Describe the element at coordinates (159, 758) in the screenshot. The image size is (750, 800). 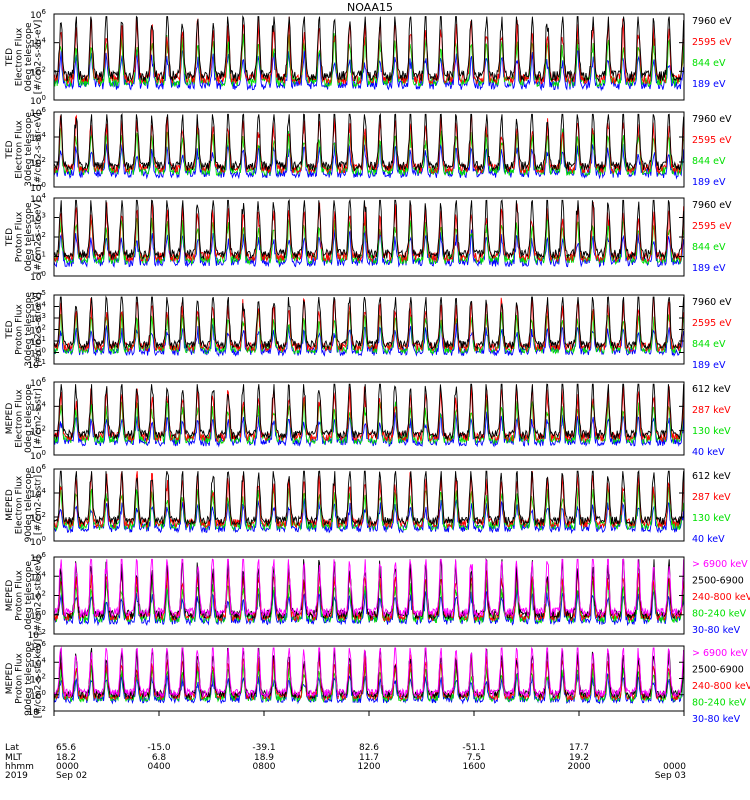
I see `x-tick-mlt: 6.8` at that location.